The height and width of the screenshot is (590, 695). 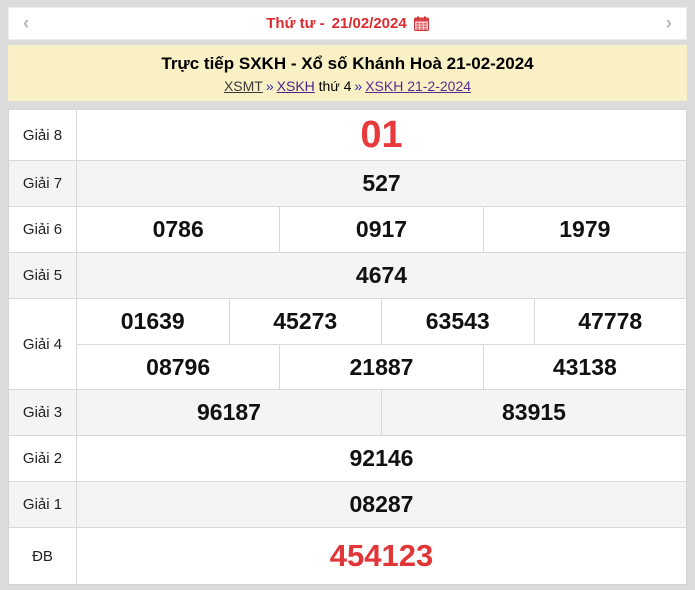 What do you see at coordinates (335, 86) in the screenshot?
I see `breadcrumb-weekday: thứ 4` at bounding box center [335, 86].